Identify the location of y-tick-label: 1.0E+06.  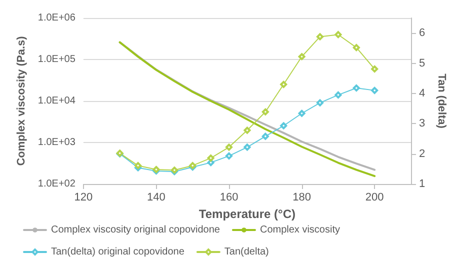
(57, 18).